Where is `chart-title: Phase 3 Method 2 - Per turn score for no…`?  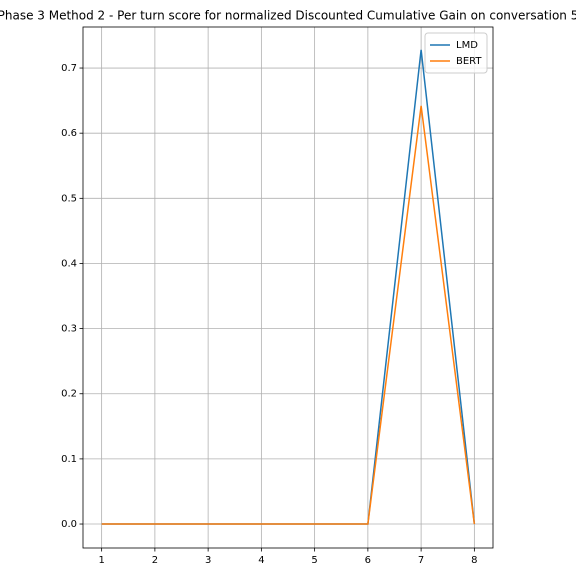
chart-title: Phase 3 Method 2 - Per turn score for no… is located at coordinates (288, 16).